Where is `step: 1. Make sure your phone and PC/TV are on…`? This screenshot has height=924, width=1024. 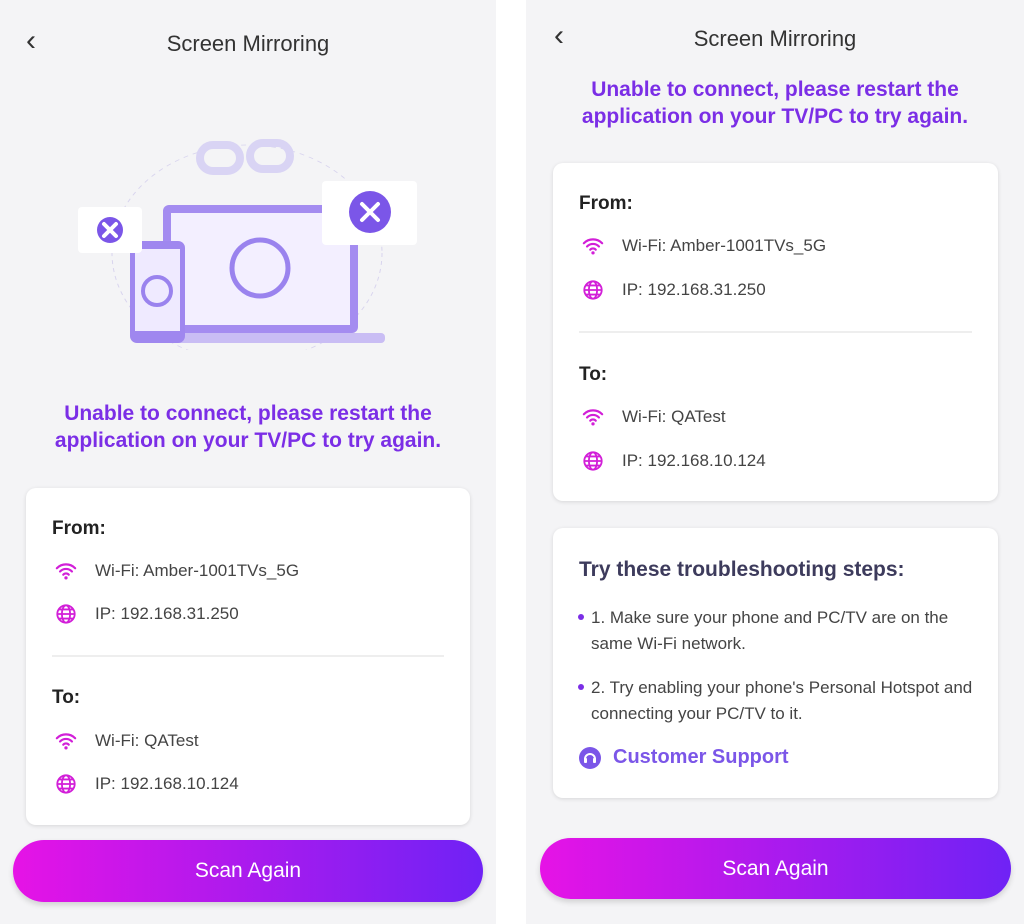
step: 1. Make sure your phone and PC/TV are on… is located at coordinates (770, 630).